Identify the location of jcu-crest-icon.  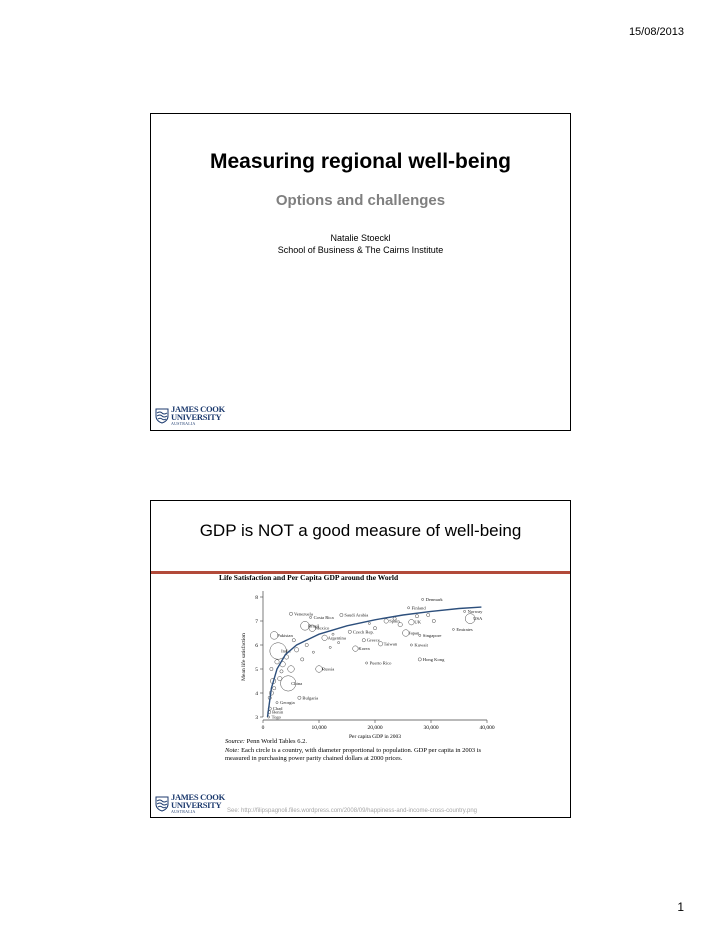
(162, 416).